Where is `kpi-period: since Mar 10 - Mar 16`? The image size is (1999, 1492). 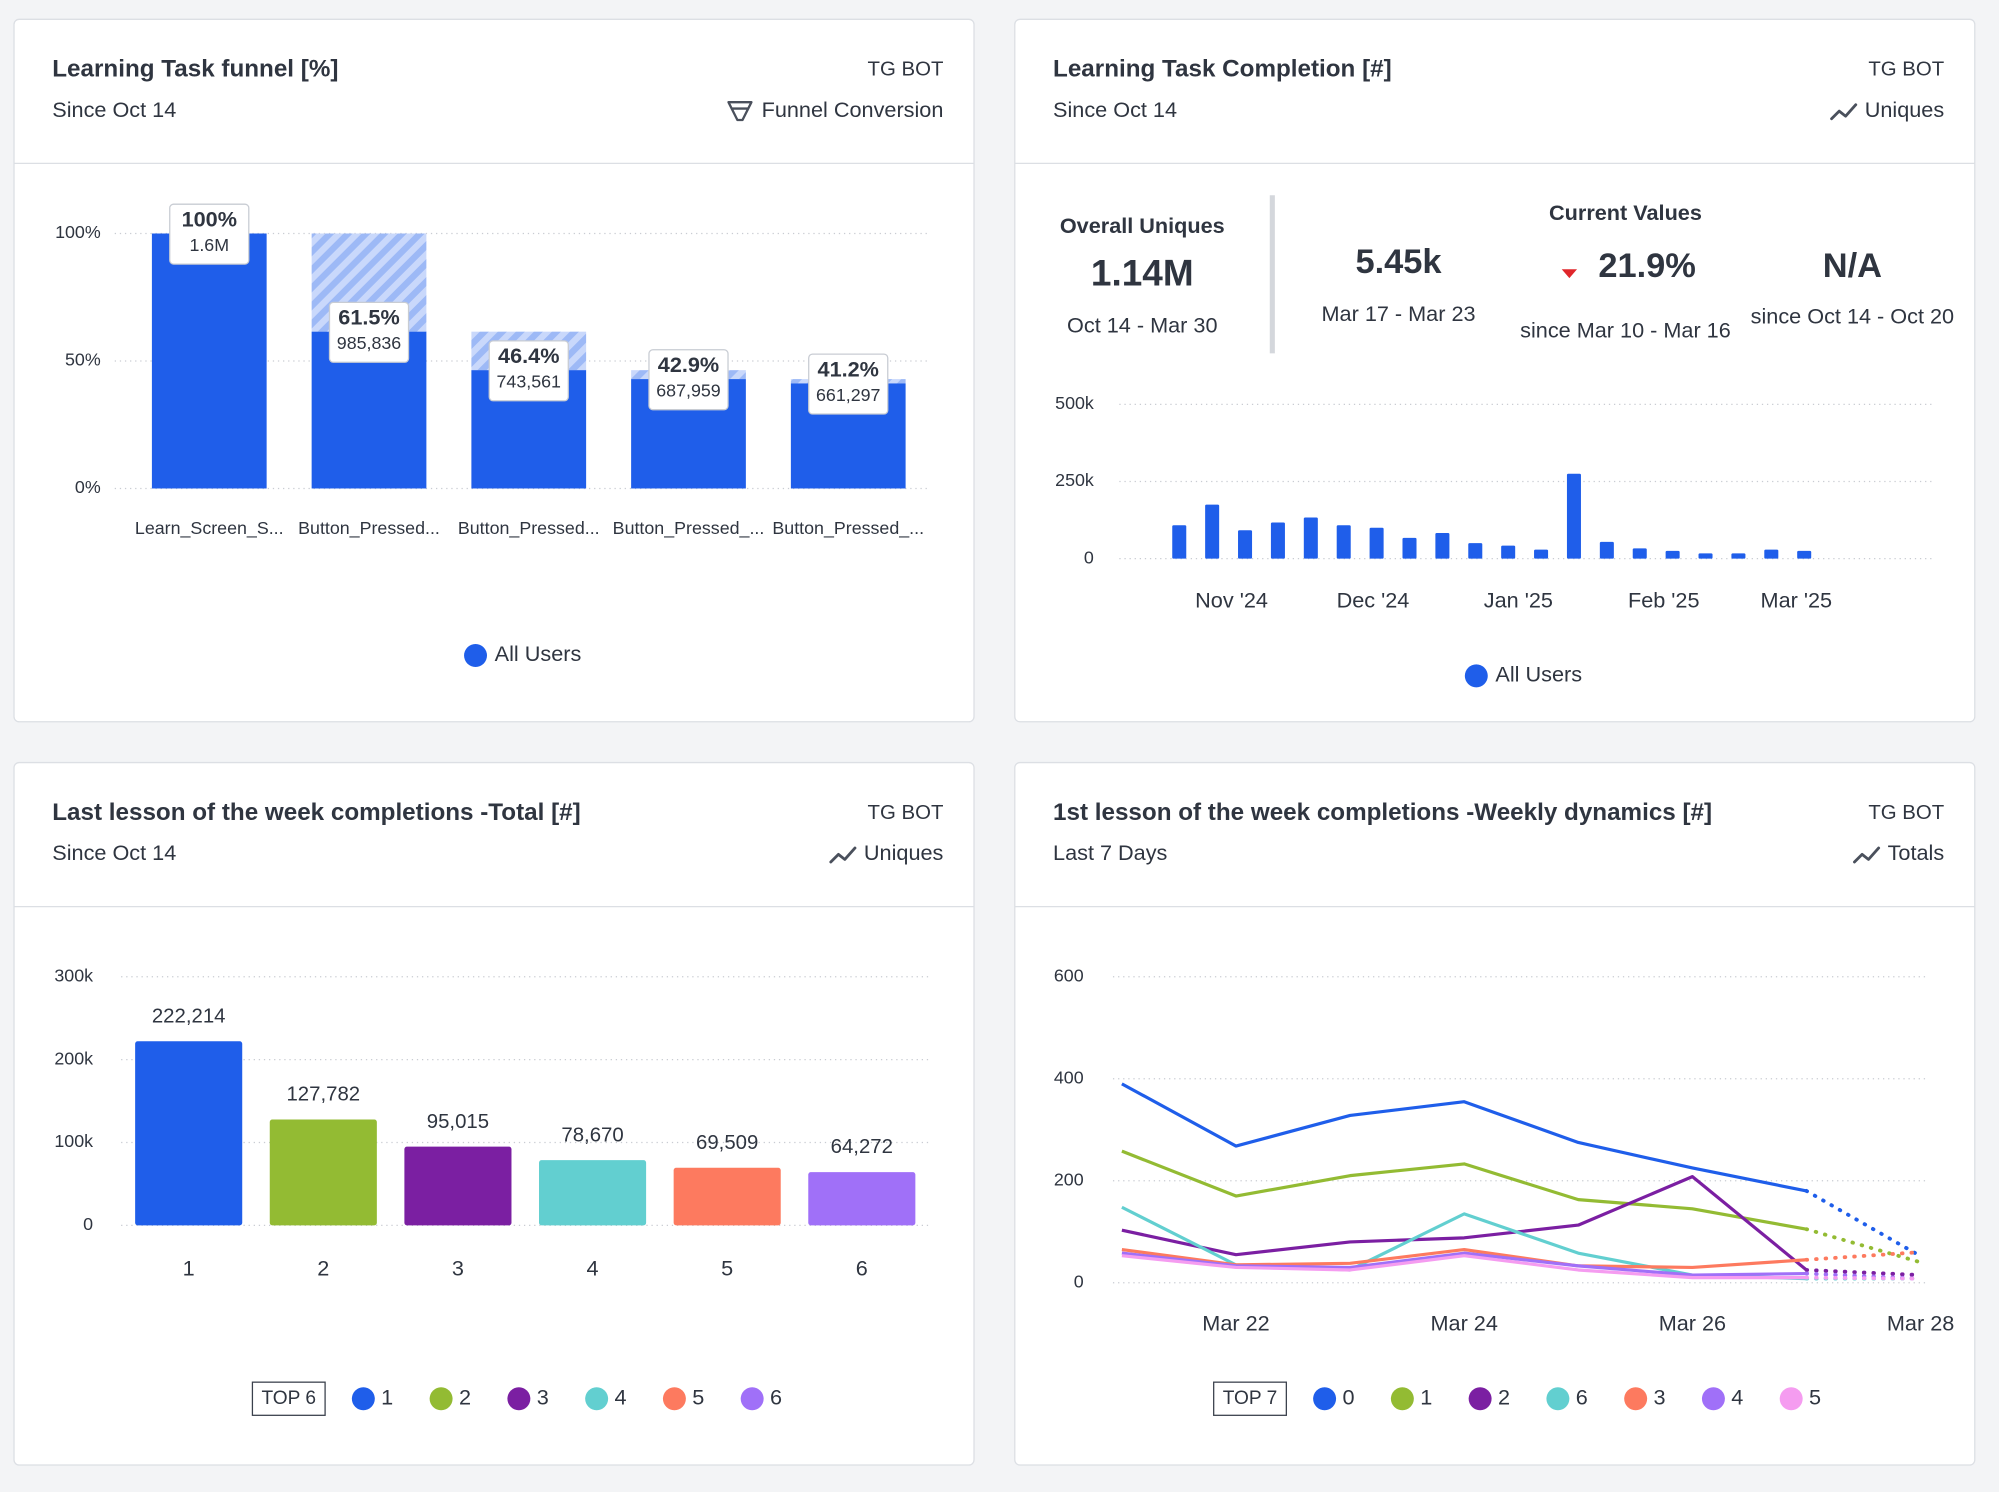
kpi-period: since Mar 10 - Mar 16 is located at coordinates (1625, 329).